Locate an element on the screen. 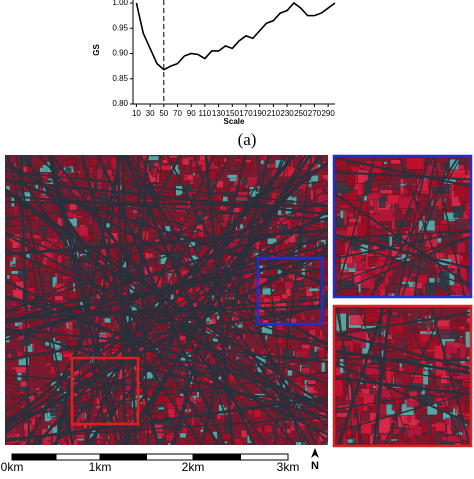 The height and width of the screenshot is (479, 474). y-tick-label: 0.80 is located at coordinates (120, 103).